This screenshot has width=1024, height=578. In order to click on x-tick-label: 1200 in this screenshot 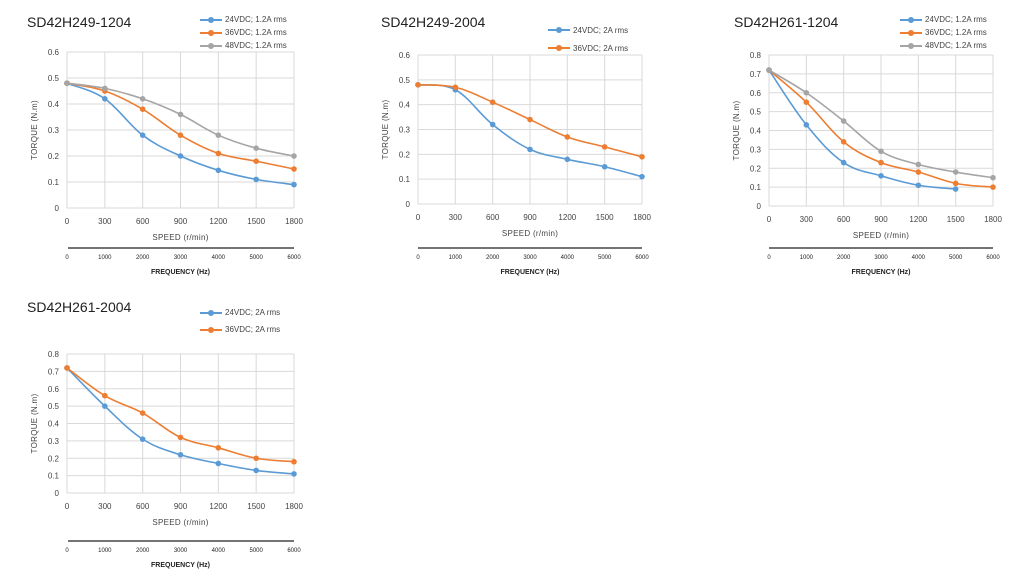, I will do `click(218, 221)`.